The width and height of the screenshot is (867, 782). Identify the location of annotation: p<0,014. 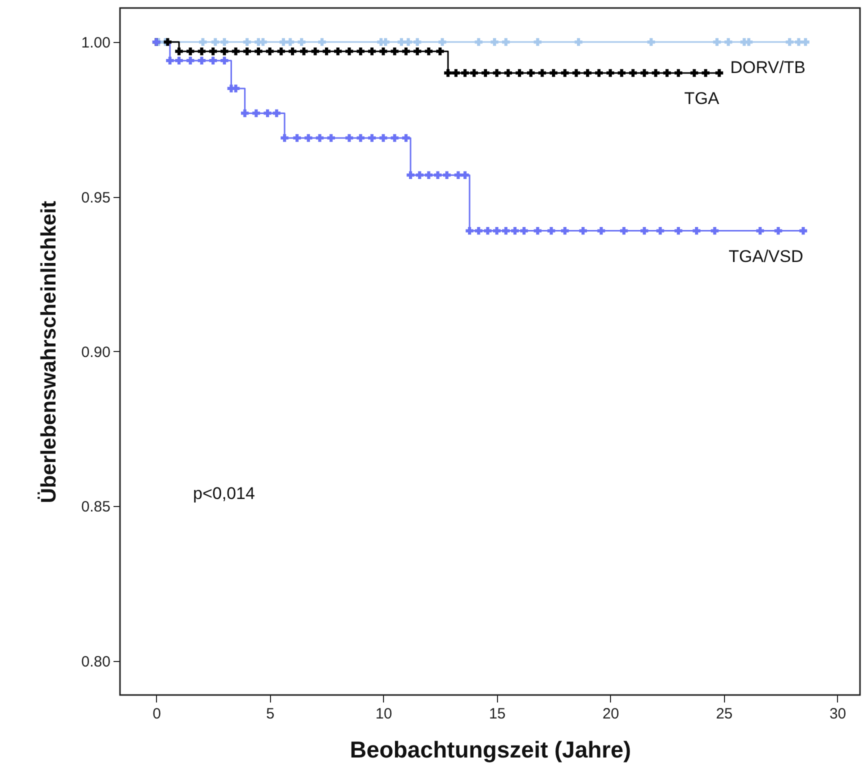
(224, 493).